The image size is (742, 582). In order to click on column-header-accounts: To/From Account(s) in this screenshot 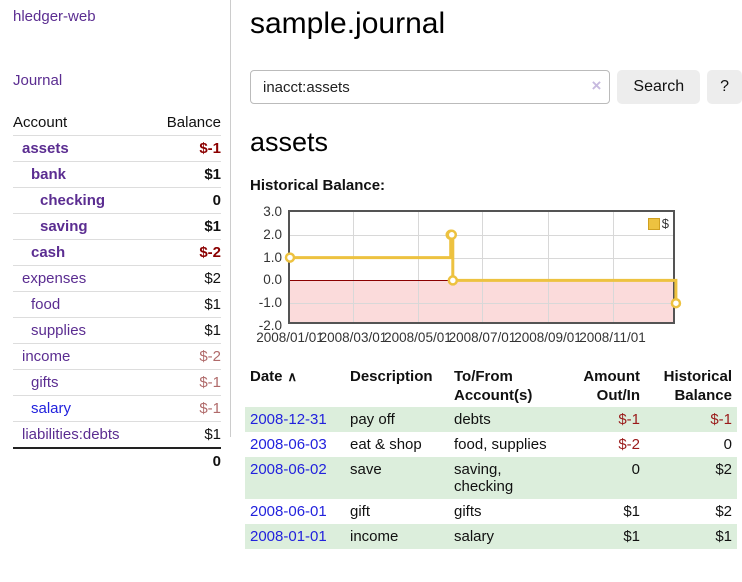, I will do `click(509, 385)`.